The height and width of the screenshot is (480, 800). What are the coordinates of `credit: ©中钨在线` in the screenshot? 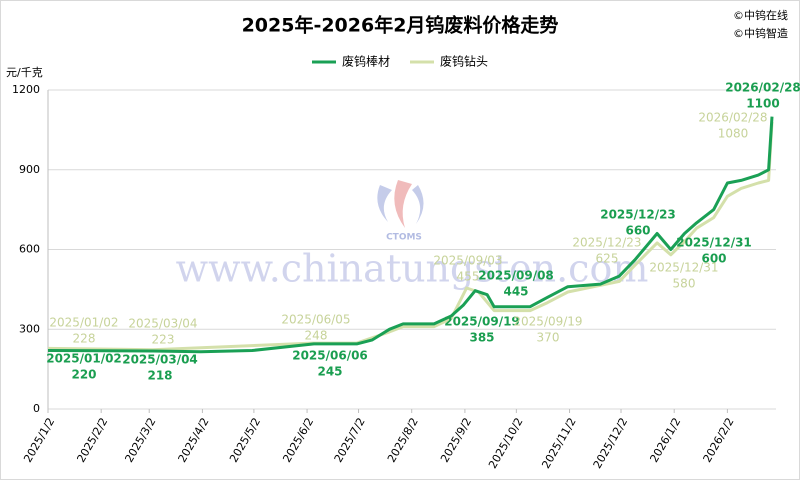 It's located at (760, 15).